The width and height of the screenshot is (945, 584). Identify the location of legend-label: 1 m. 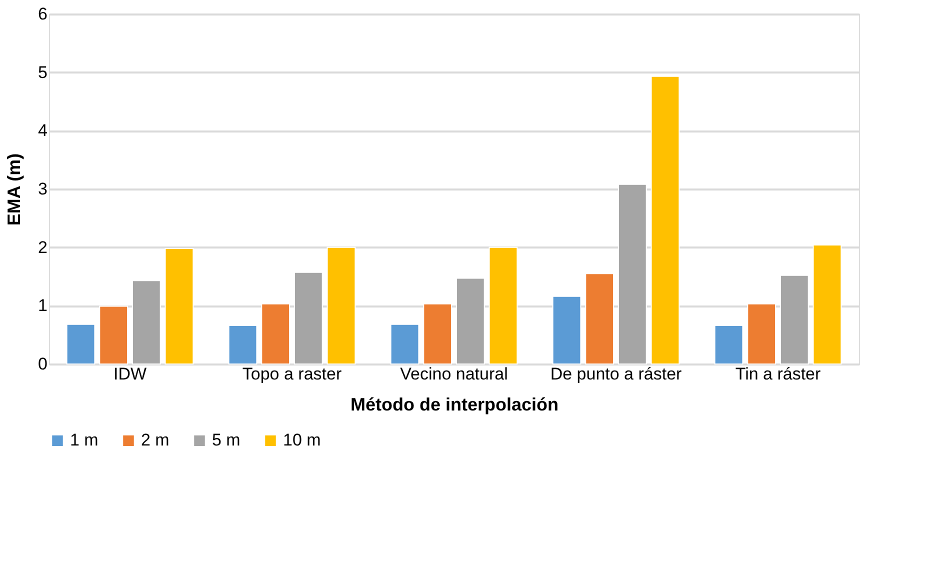
(84, 440).